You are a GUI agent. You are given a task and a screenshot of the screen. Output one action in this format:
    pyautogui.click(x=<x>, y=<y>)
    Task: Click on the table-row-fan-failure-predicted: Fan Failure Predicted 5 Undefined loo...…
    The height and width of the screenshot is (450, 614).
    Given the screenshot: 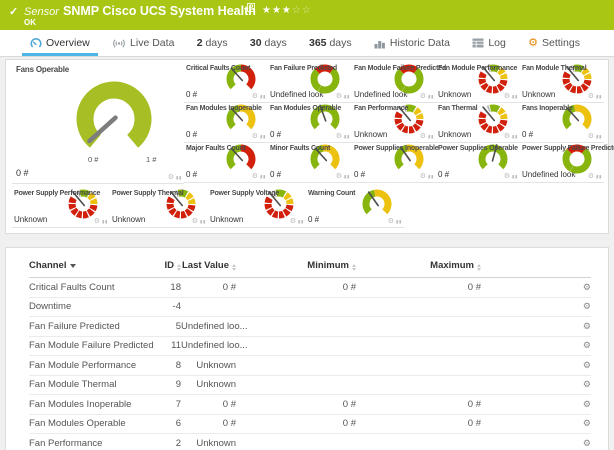 What is the action you would take?
    pyautogui.click(x=310, y=327)
    